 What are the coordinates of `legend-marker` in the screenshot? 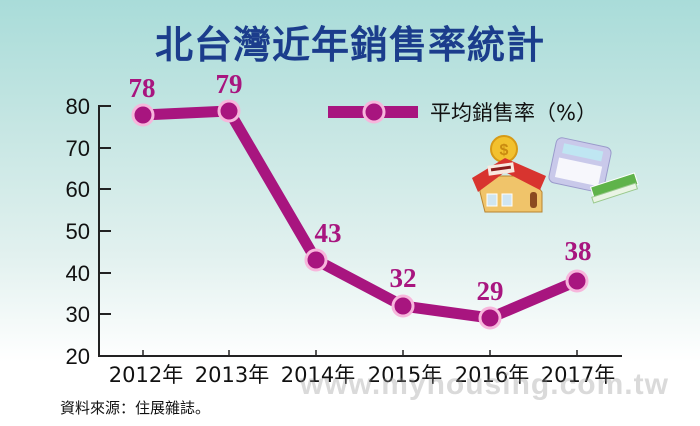 It's located at (374, 112).